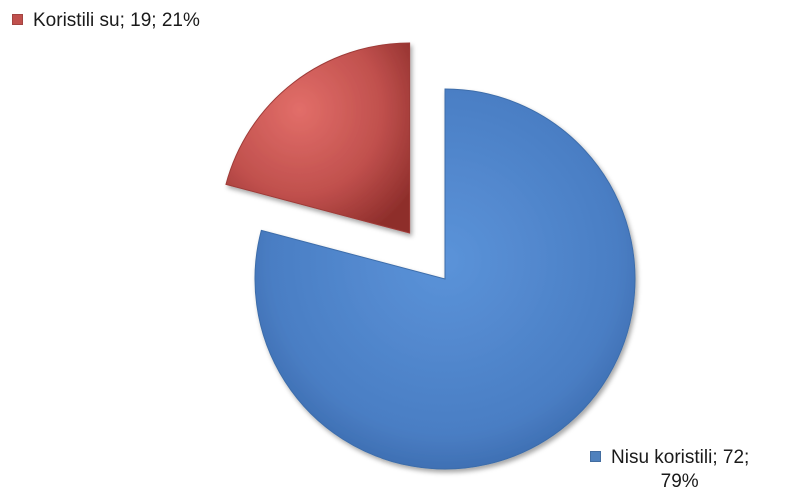 The width and height of the screenshot is (796, 501). Describe the element at coordinates (318, 138) in the screenshot. I see `pie-slice-koristili-su` at that location.